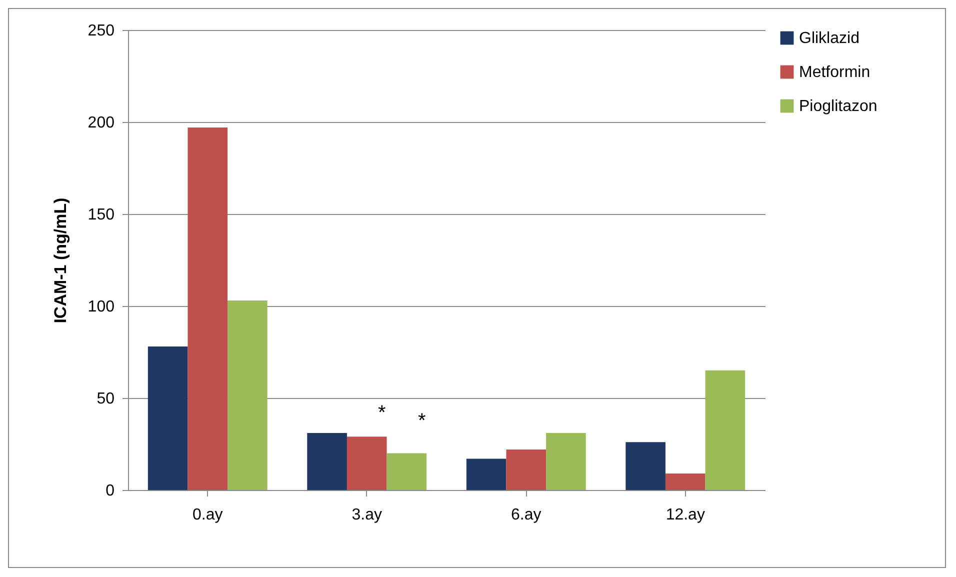  What do you see at coordinates (105, 399) in the screenshot?
I see `y-tick-label: 50` at bounding box center [105, 399].